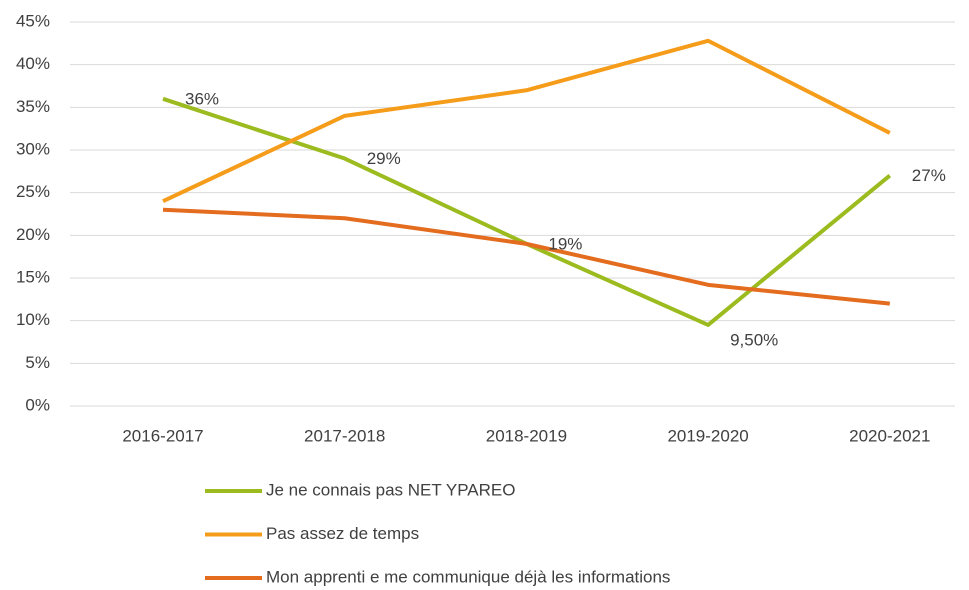 The height and width of the screenshot is (590, 969). I want to click on y-tick-label: 35%, so click(33, 106).